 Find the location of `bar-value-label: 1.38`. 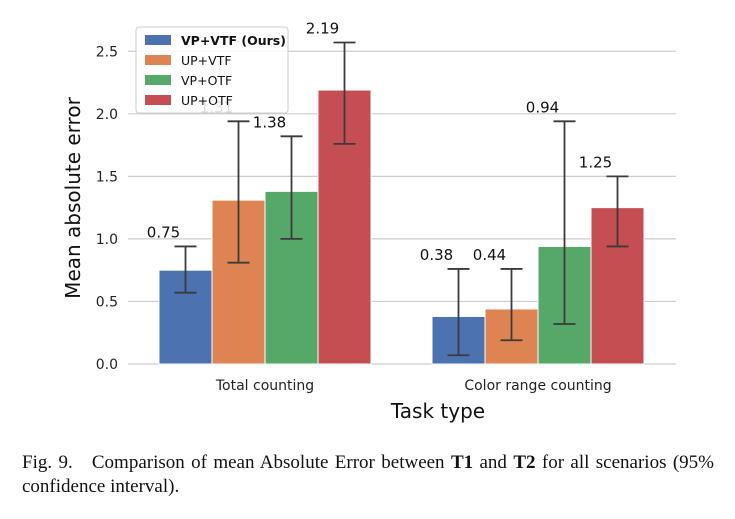

bar-value-label: 1.38 is located at coordinates (269, 122).